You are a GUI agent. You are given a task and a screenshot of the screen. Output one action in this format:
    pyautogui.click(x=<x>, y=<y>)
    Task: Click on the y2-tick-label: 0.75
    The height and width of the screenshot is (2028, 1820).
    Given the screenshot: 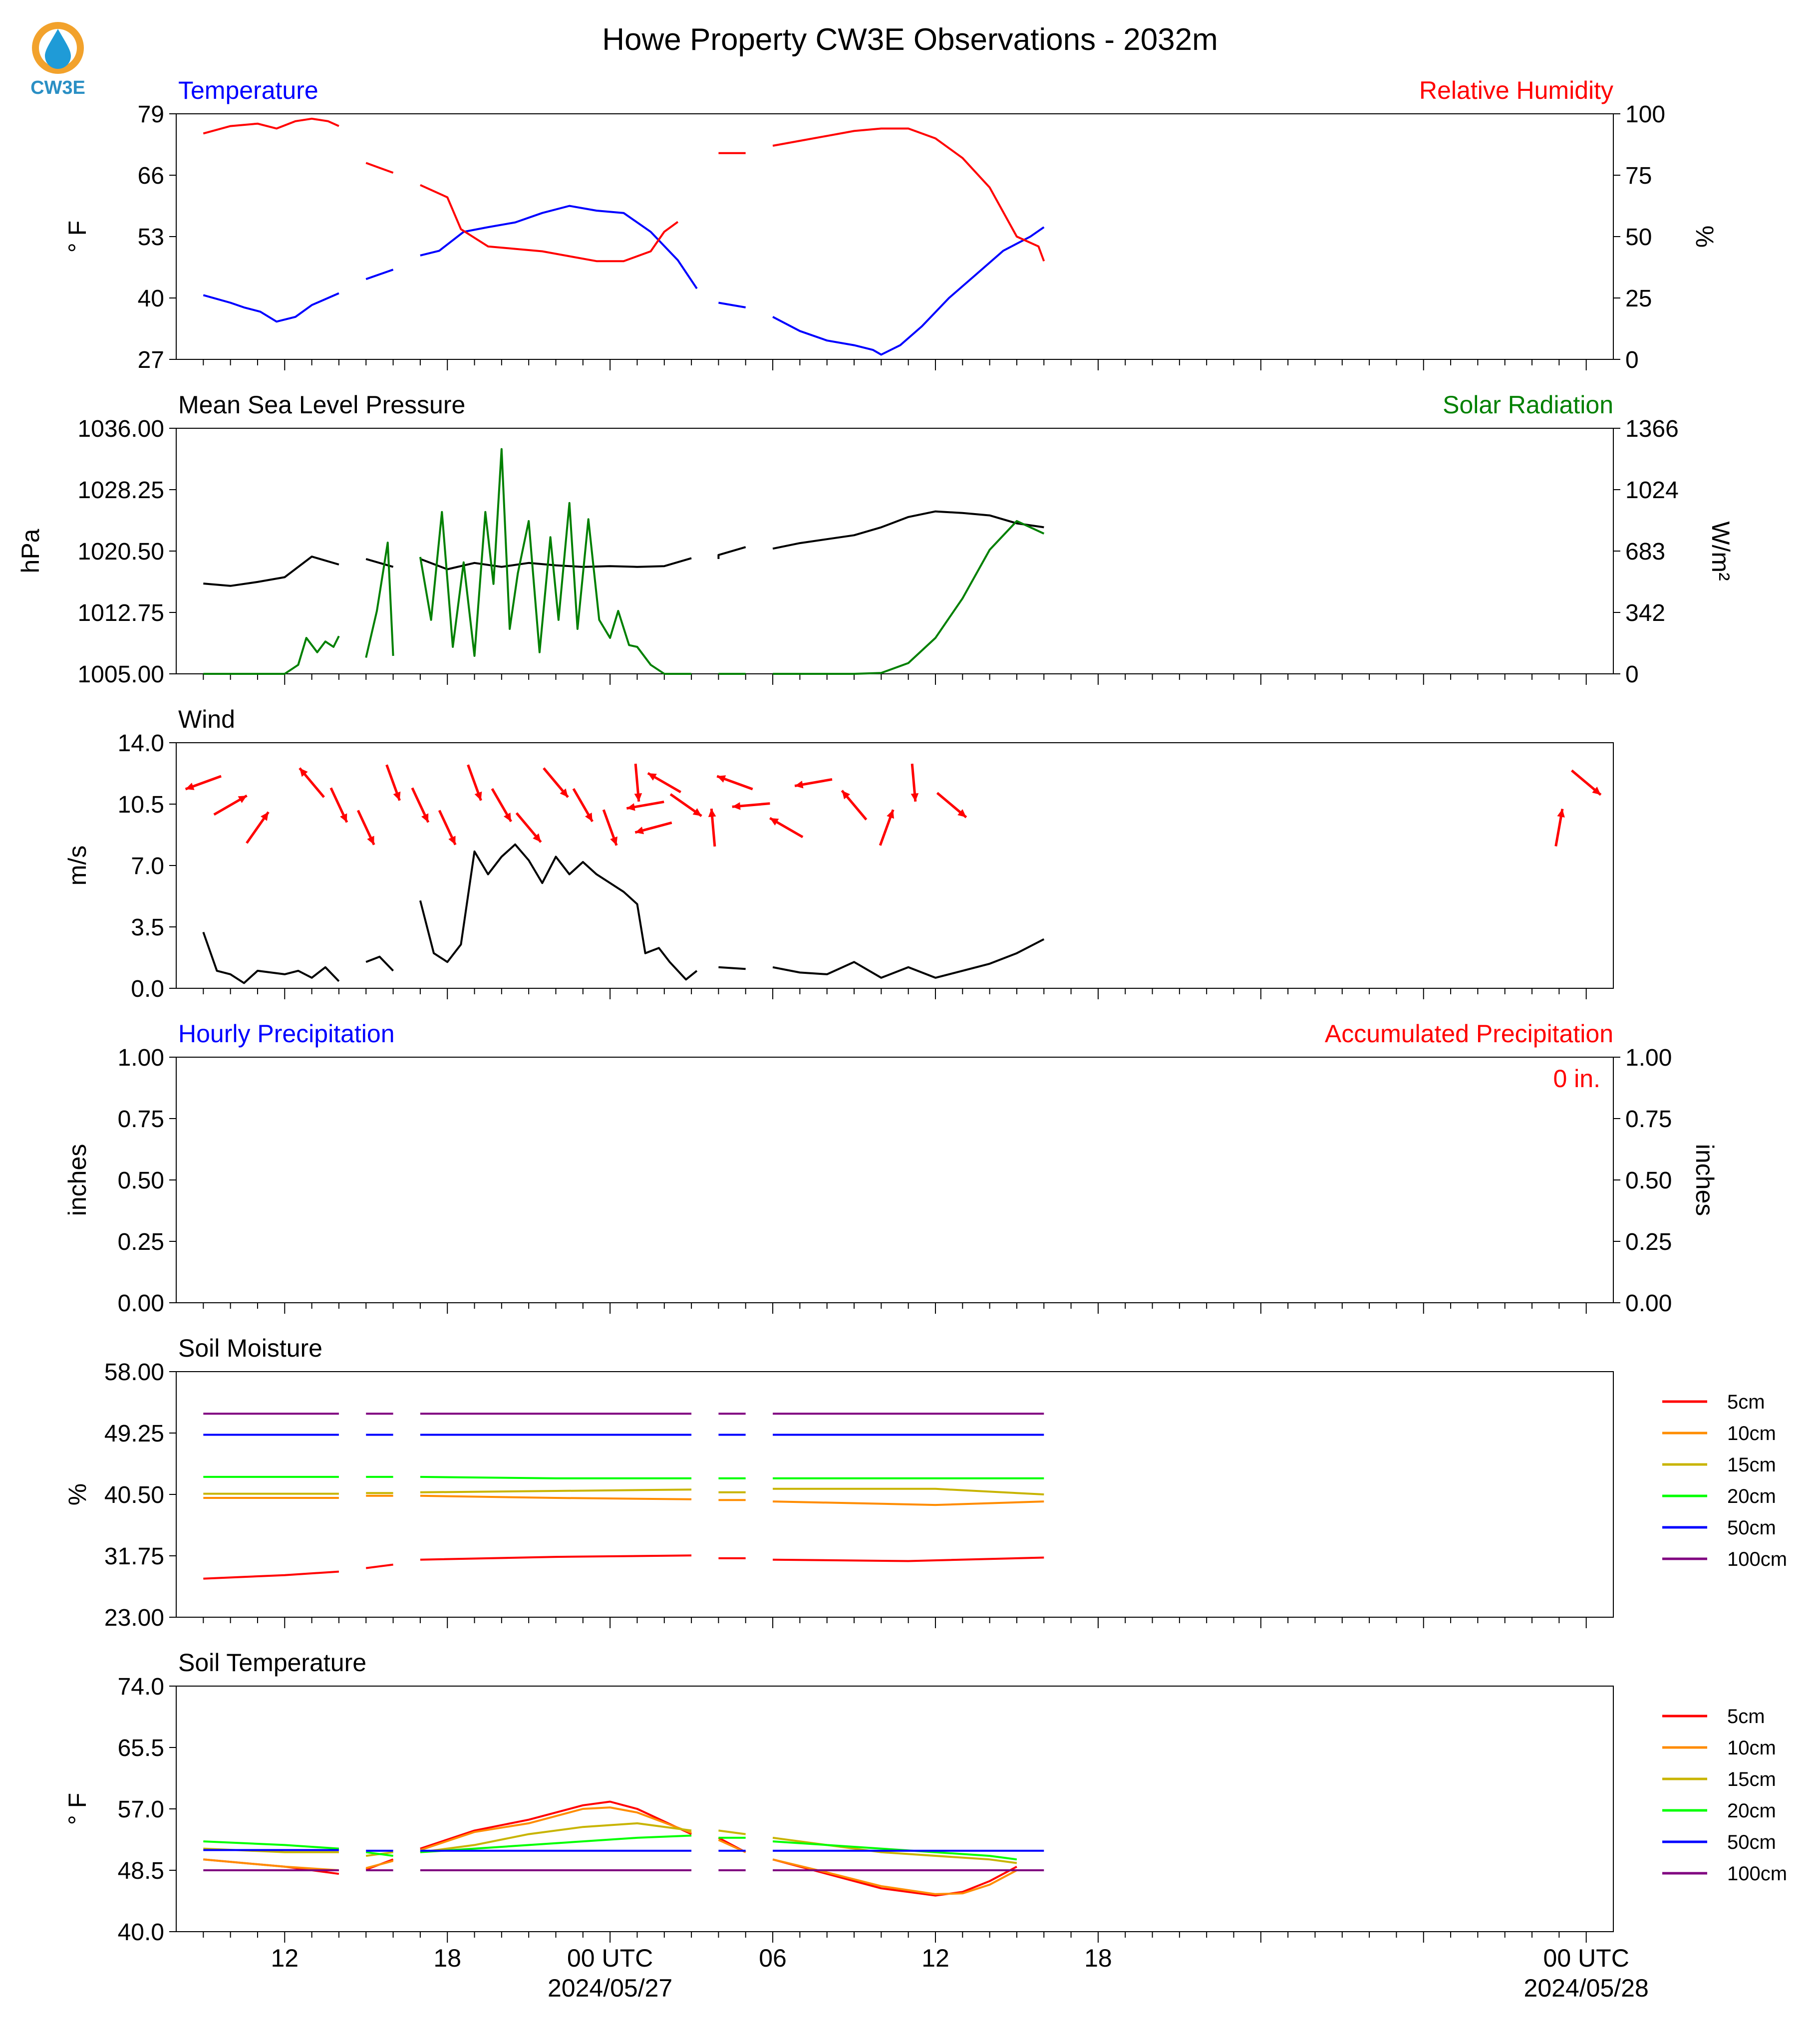 What is the action you would take?
    pyautogui.click(x=1648, y=1119)
    